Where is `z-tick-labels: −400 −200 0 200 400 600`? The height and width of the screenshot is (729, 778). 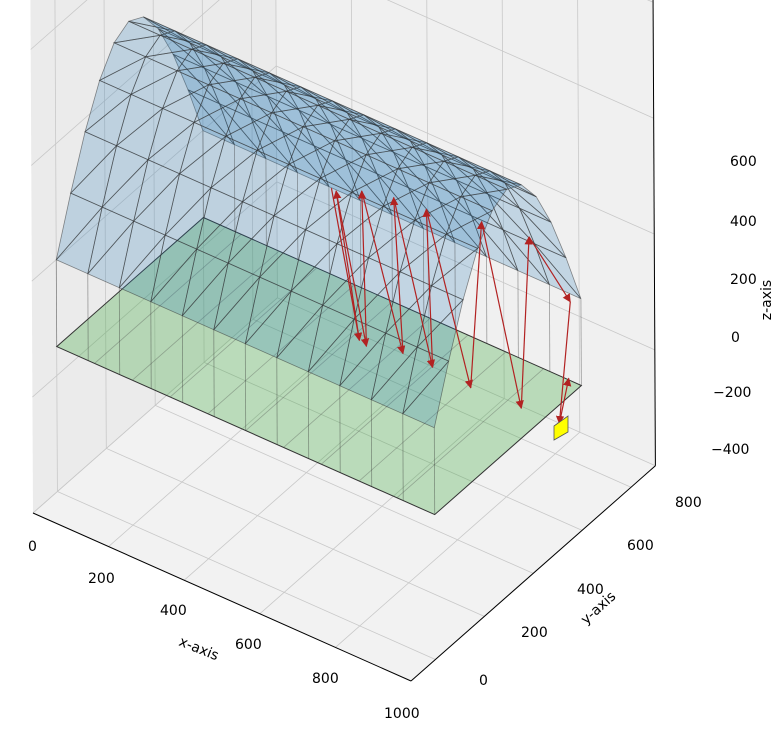
z-tick-labels: −400 −200 0 200 400 600 is located at coordinates (734, 306).